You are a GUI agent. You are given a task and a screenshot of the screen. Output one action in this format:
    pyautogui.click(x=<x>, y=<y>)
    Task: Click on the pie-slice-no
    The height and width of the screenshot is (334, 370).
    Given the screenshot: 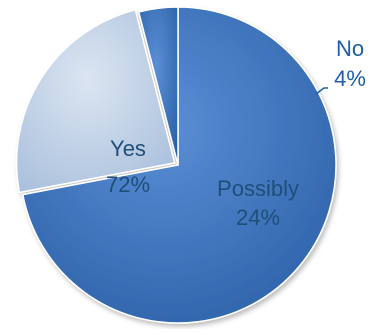 What is the action you would take?
    pyautogui.click(x=158, y=86)
    